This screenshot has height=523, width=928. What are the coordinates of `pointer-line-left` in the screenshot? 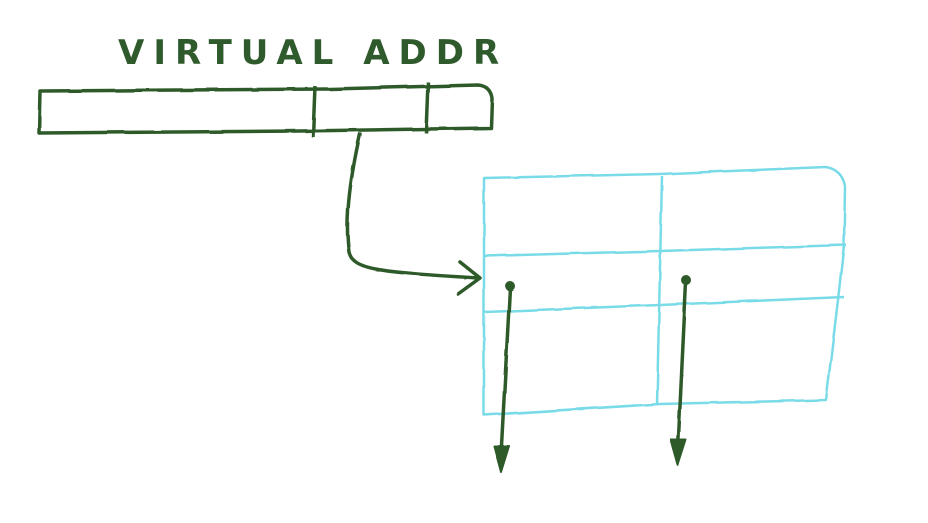 It's located at (505, 371).